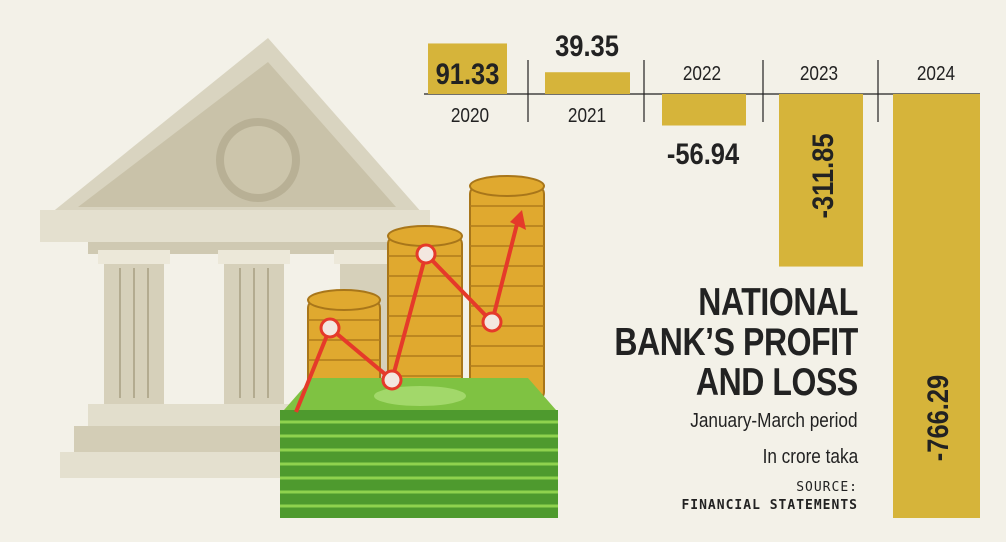 The width and height of the screenshot is (1006, 542). Describe the element at coordinates (936, 73) in the screenshot. I see `category-label-2024: 2024` at that location.